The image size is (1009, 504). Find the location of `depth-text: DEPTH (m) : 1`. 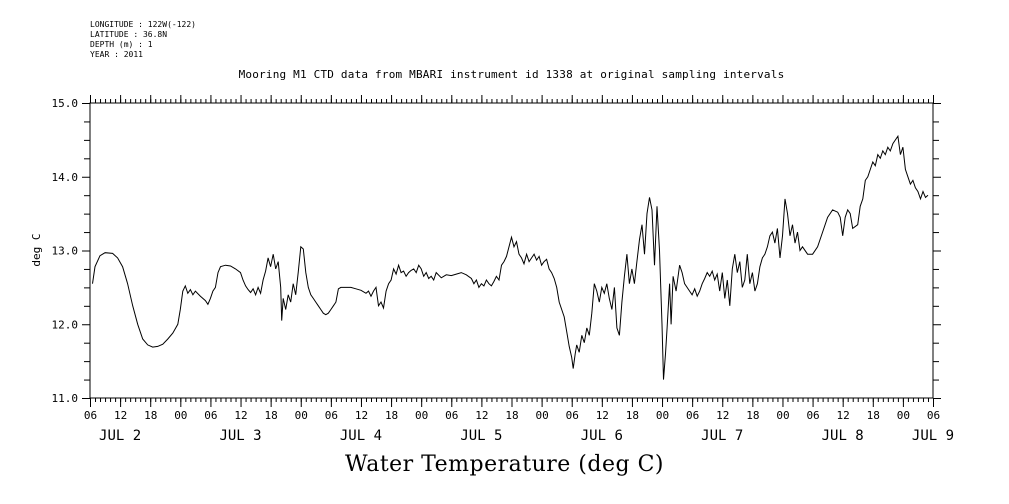

depth-text: DEPTH (m) : 1 is located at coordinates (121, 44).